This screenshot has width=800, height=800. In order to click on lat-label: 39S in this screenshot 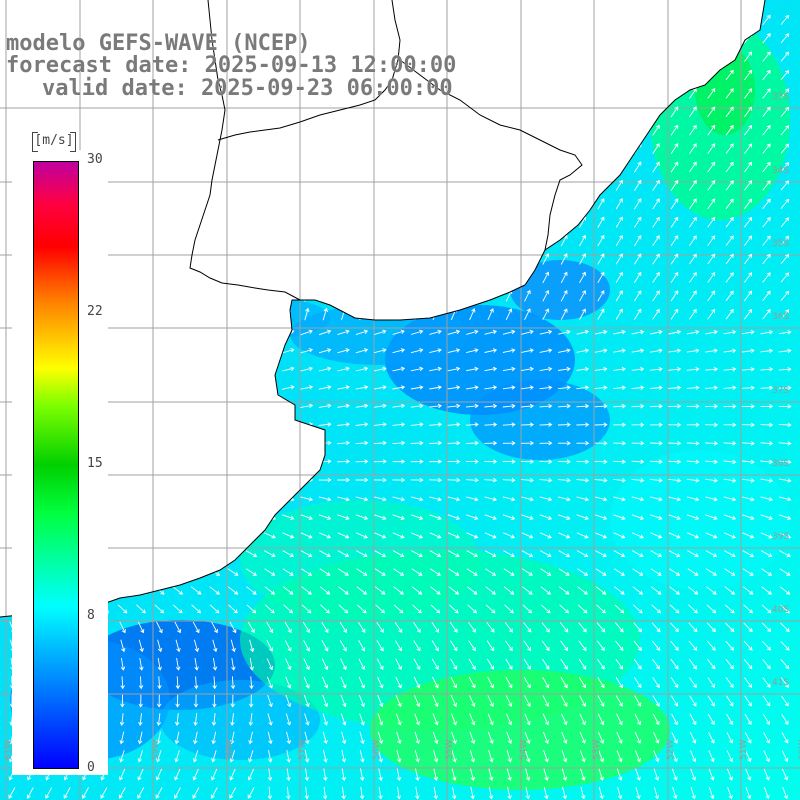, I will do `click(780, 537)`.